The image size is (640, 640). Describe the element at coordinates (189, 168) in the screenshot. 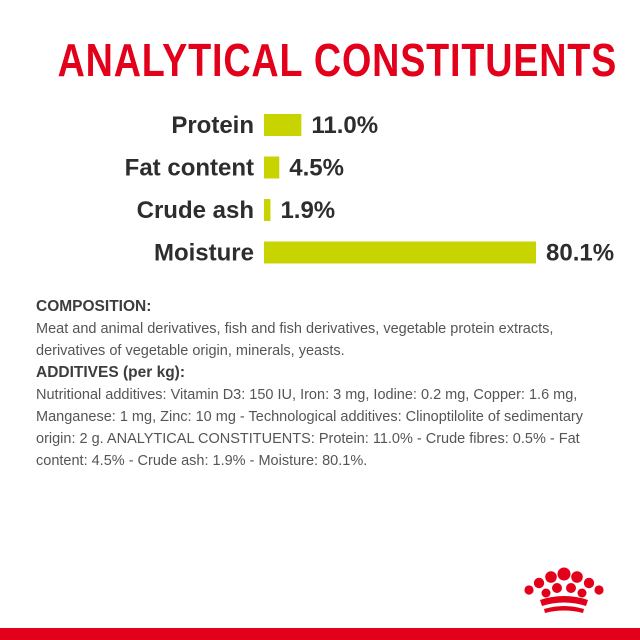

I see `category-label: Fat content` at that location.